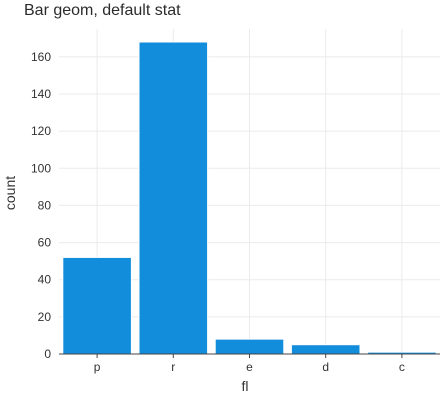 The height and width of the screenshot is (400, 448). Describe the element at coordinates (45, 205) in the screenshot. I see `y-tick-label: 80` at that location.